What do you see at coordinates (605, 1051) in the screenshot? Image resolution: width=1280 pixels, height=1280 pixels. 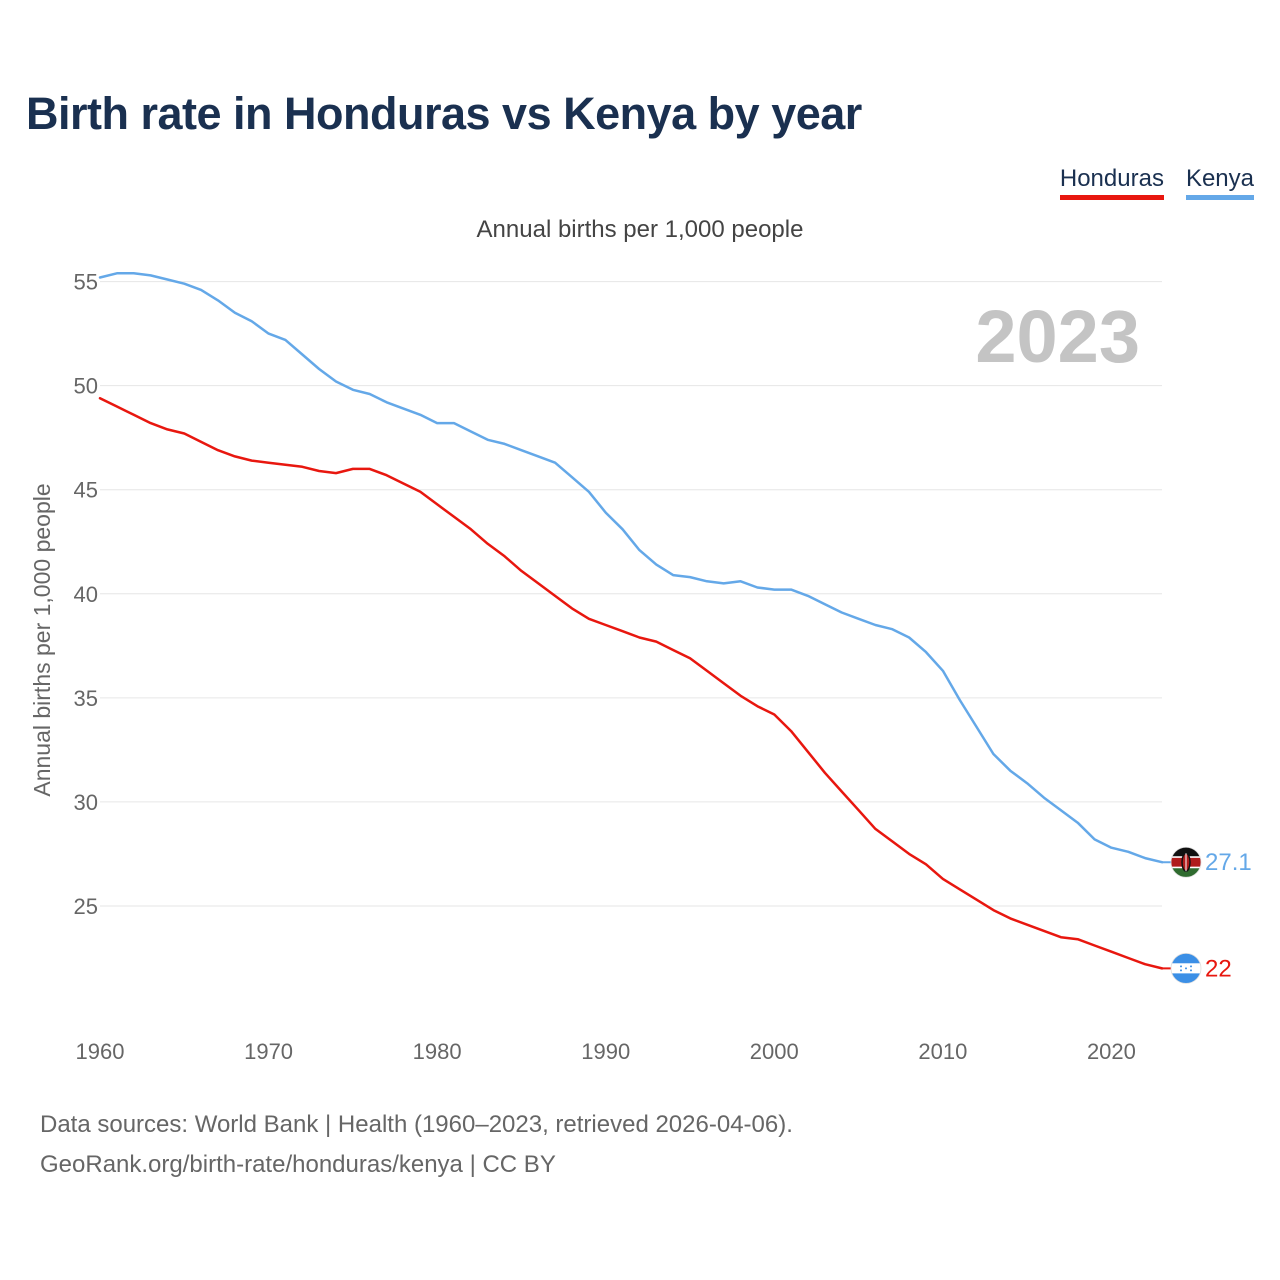 I see `x-tick-label: 1990` at bounding box center [605, 1051].